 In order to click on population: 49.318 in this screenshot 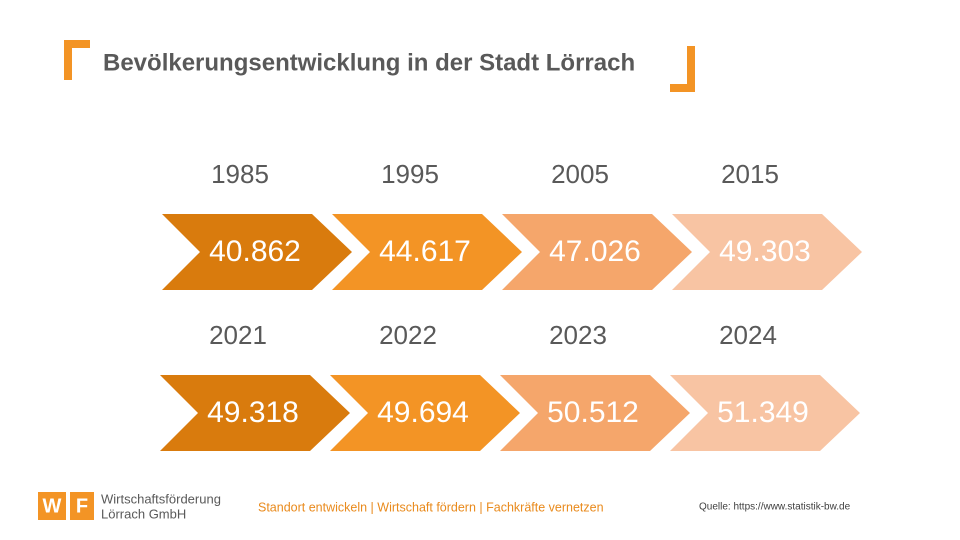, I will do `click(253, 412)`.